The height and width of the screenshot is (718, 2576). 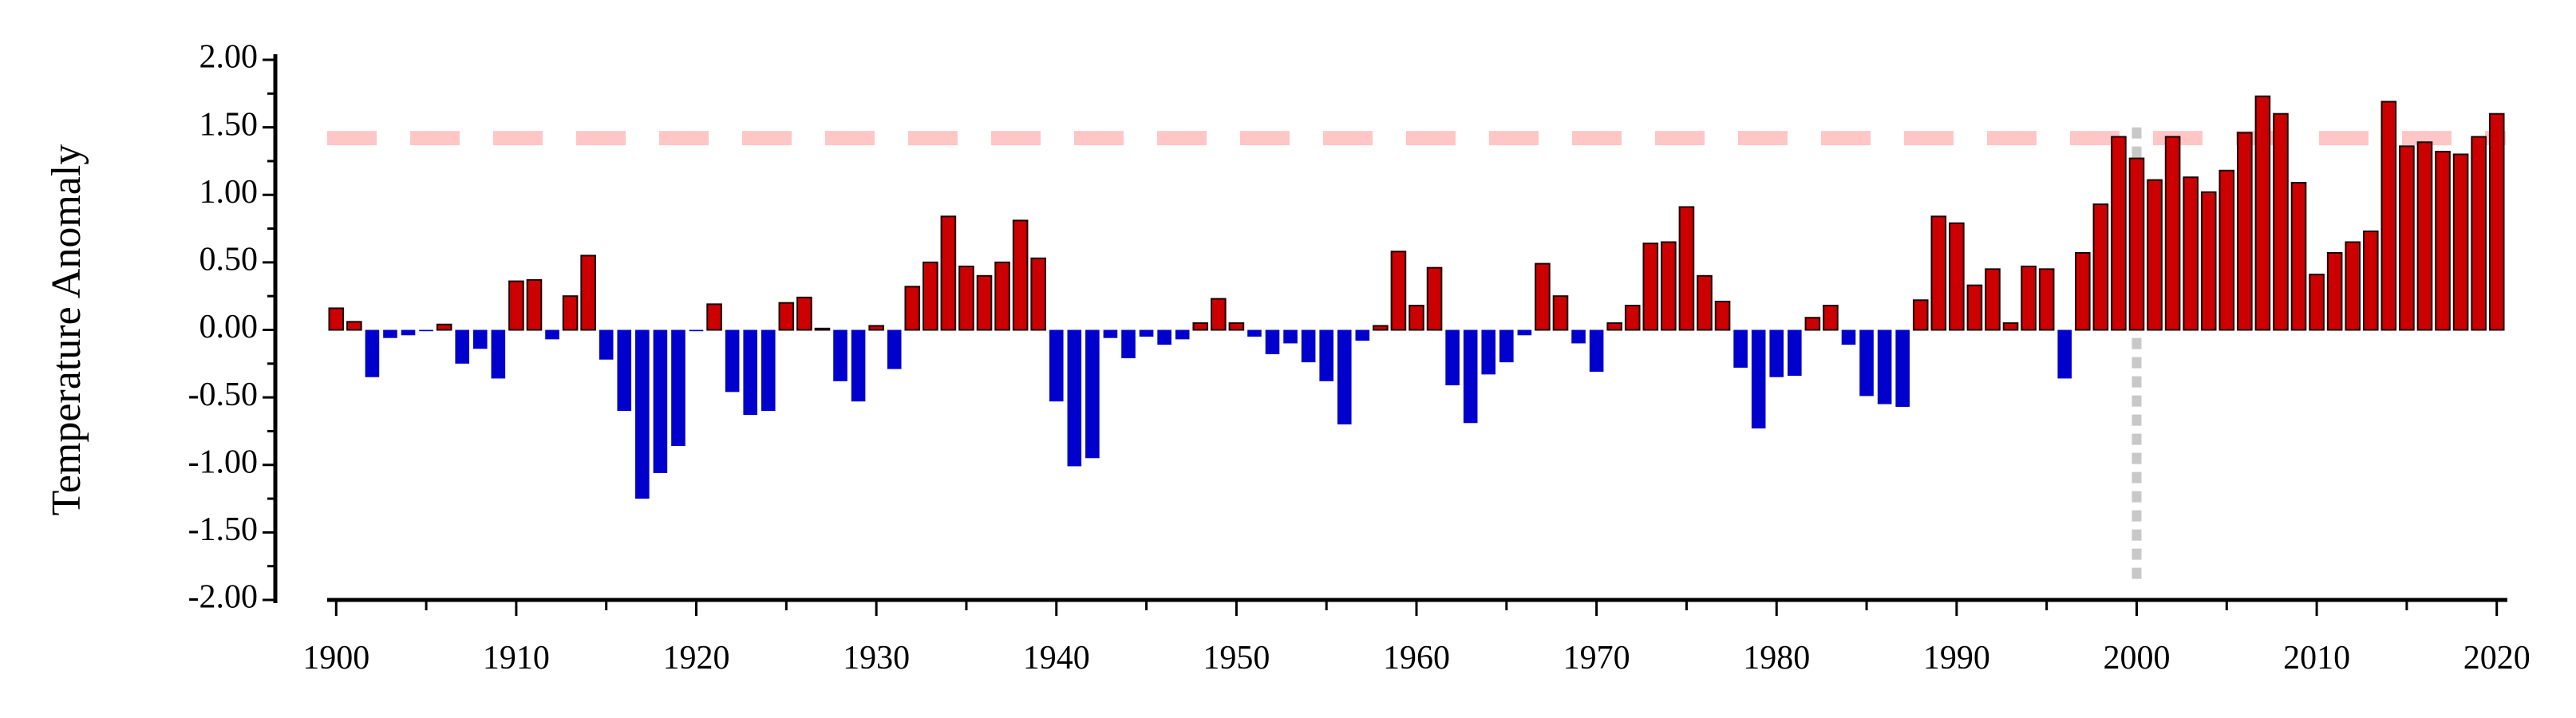 I want to click on bar-1991, so click(x=1974, y=307).